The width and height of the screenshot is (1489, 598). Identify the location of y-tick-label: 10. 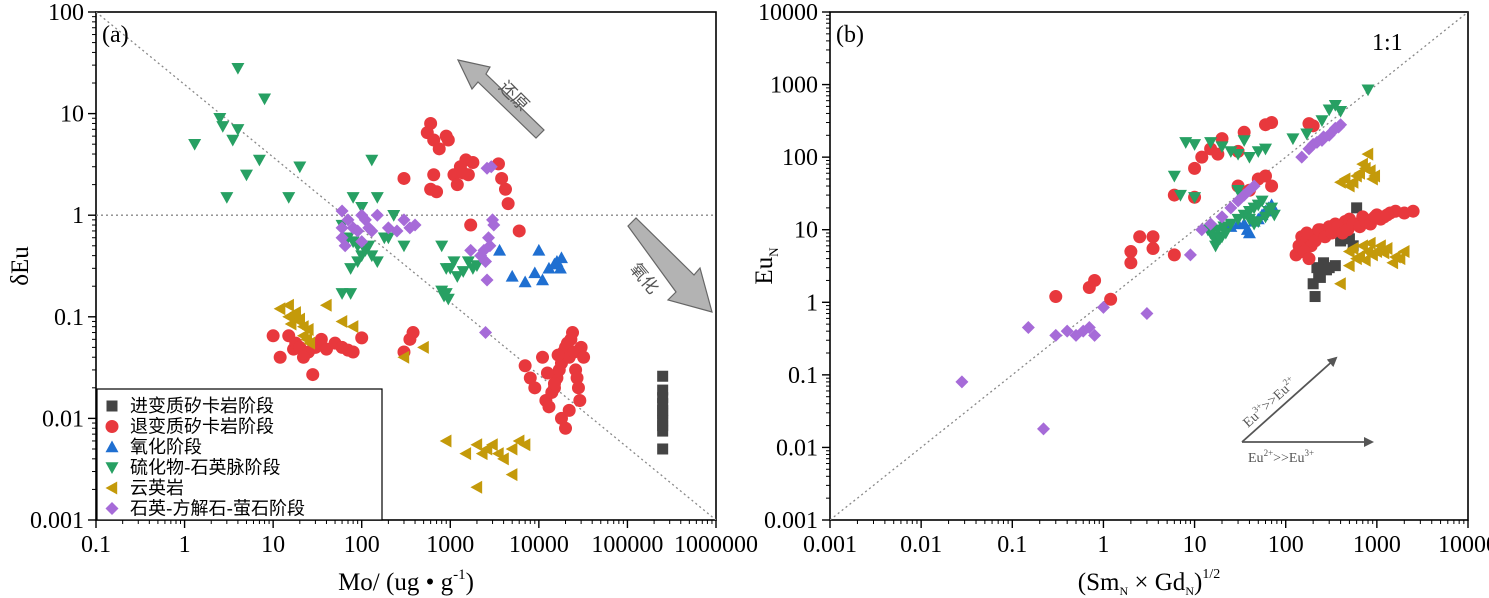
(72, 115).